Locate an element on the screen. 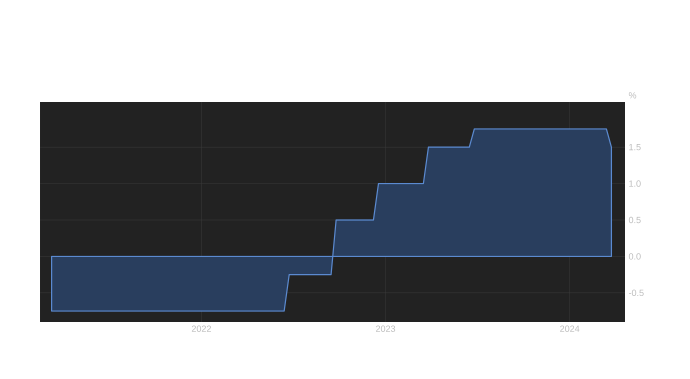  y-tick-label: 1.5 is located at coordinates (635, 147).